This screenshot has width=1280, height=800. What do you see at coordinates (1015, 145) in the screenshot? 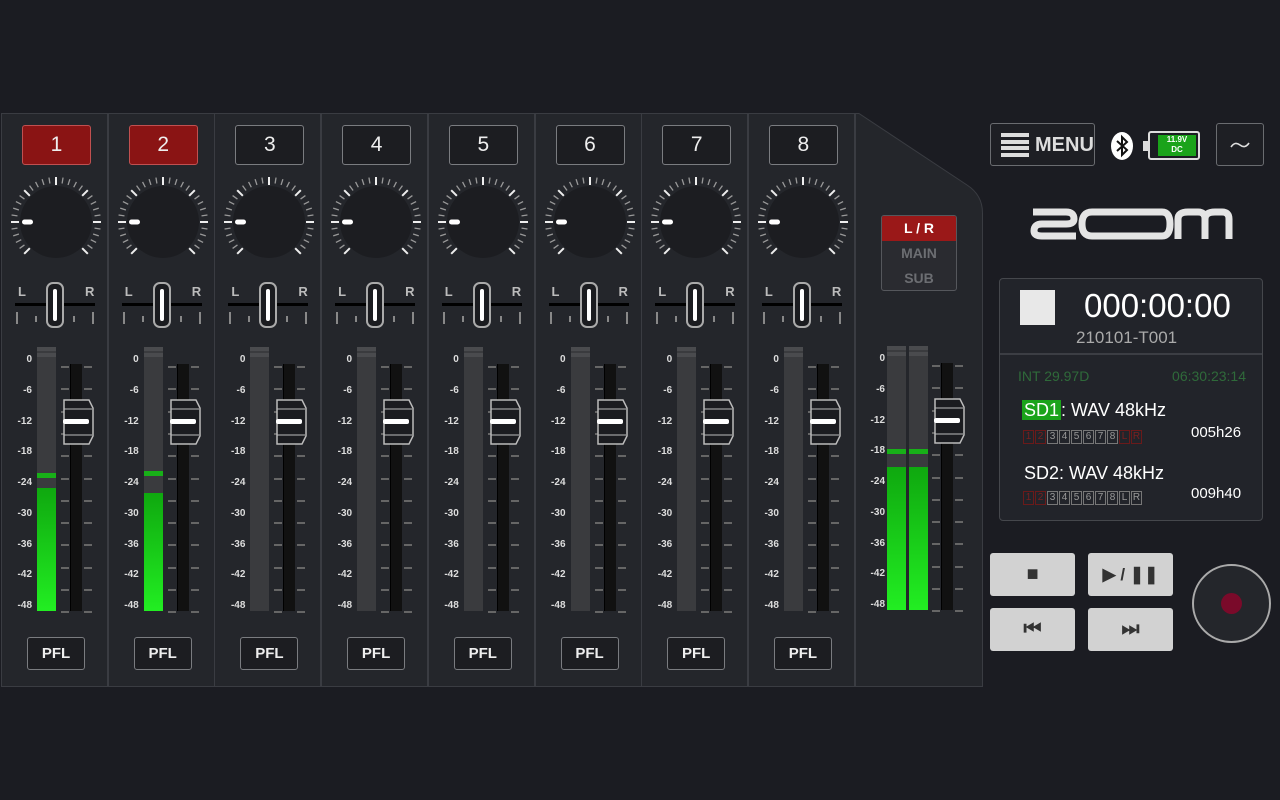
I see `menu-icon` at bounding box center [1015, 145].